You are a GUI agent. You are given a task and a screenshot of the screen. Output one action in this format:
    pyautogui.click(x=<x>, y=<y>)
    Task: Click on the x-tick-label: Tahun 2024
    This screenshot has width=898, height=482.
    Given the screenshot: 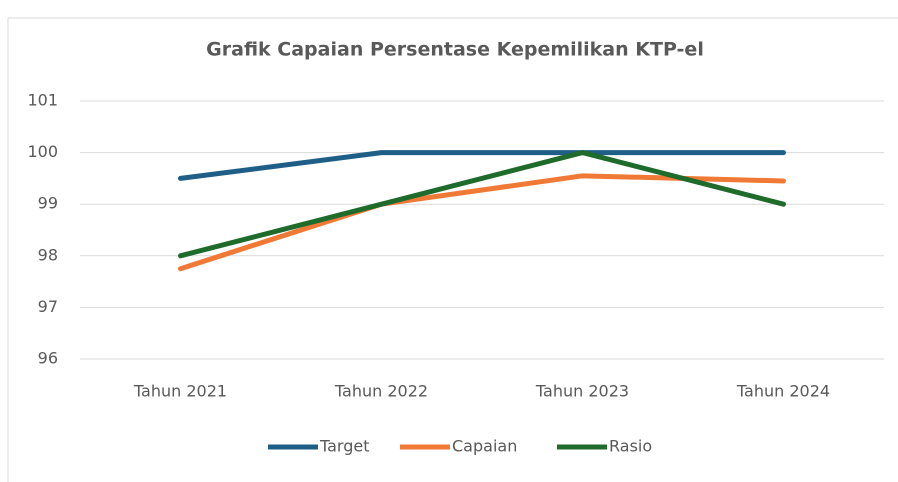 What is the action you would take?
    pyautogui.click(x=783, y=391)
    